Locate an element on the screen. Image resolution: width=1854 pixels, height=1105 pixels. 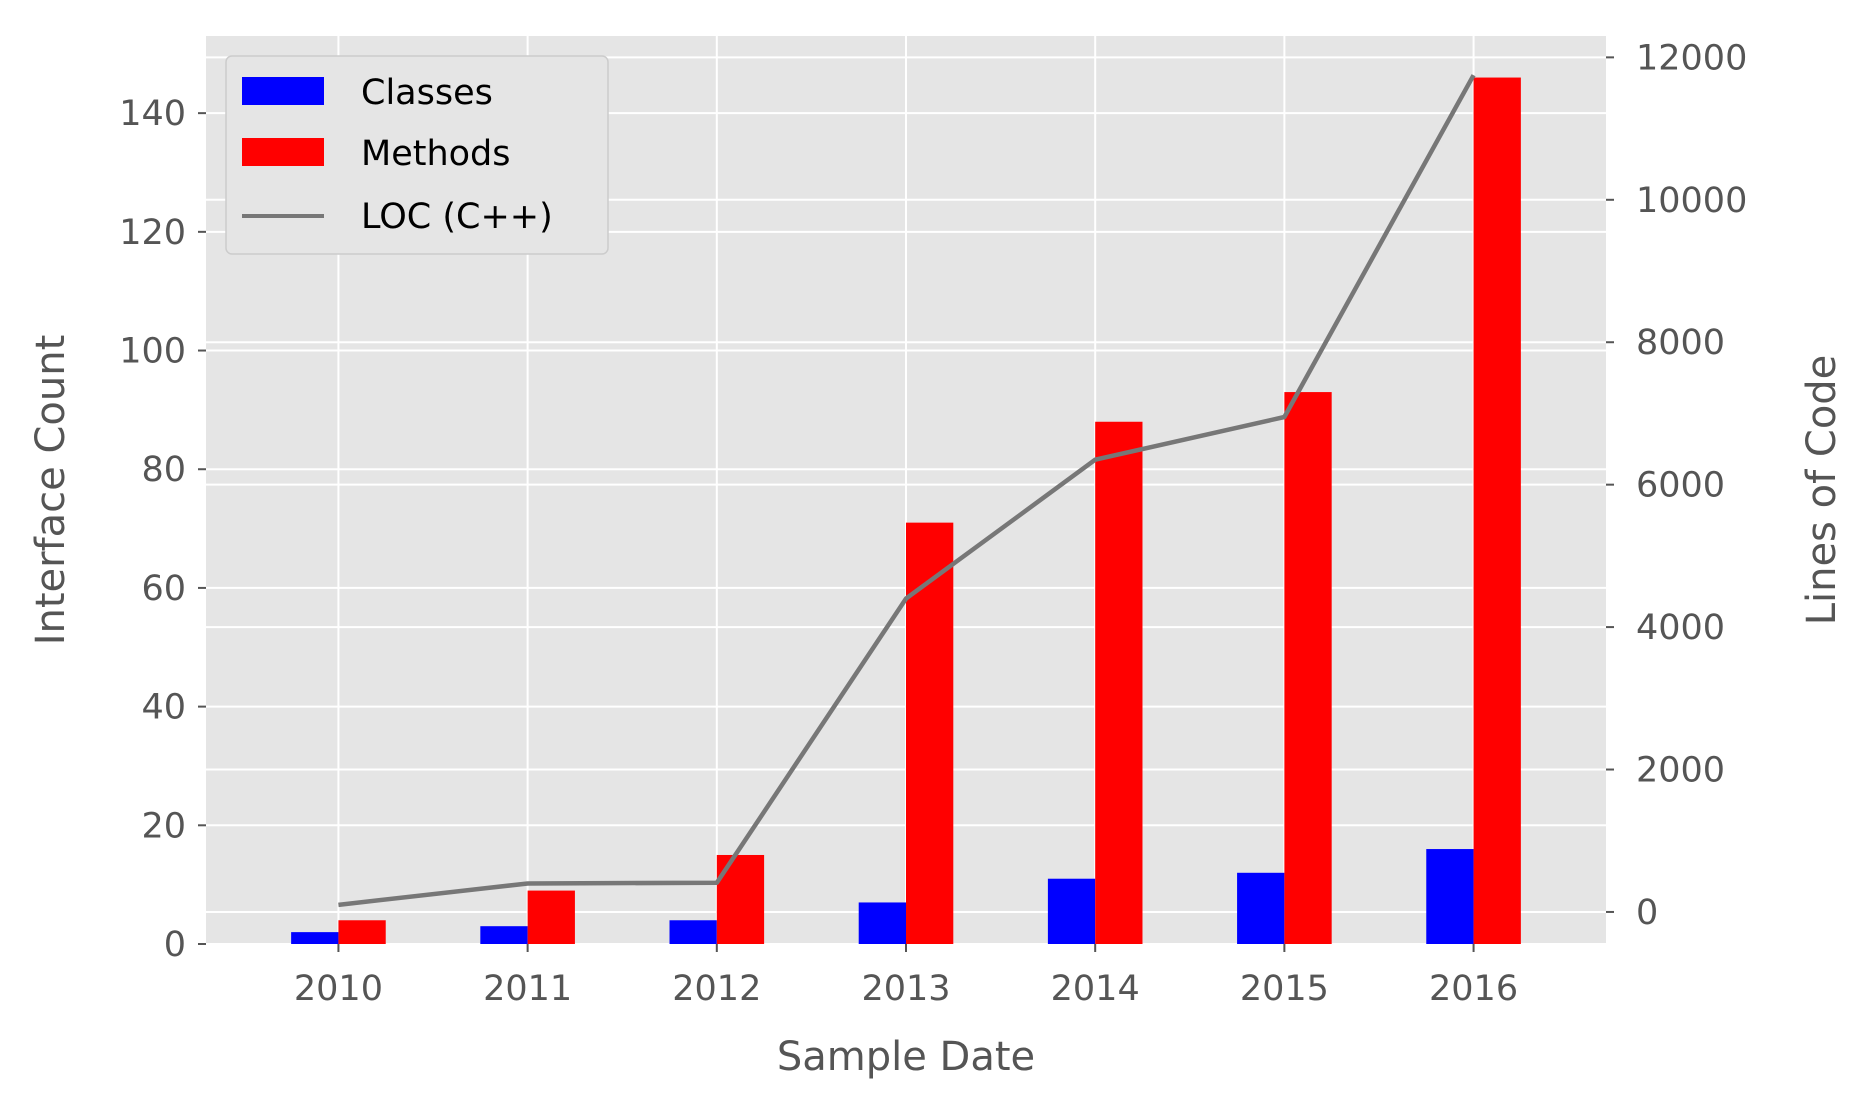
x-axis-ticks: 2010 2011 2012 2013 2014 2015 2016 is located at coordinates (906, 976).